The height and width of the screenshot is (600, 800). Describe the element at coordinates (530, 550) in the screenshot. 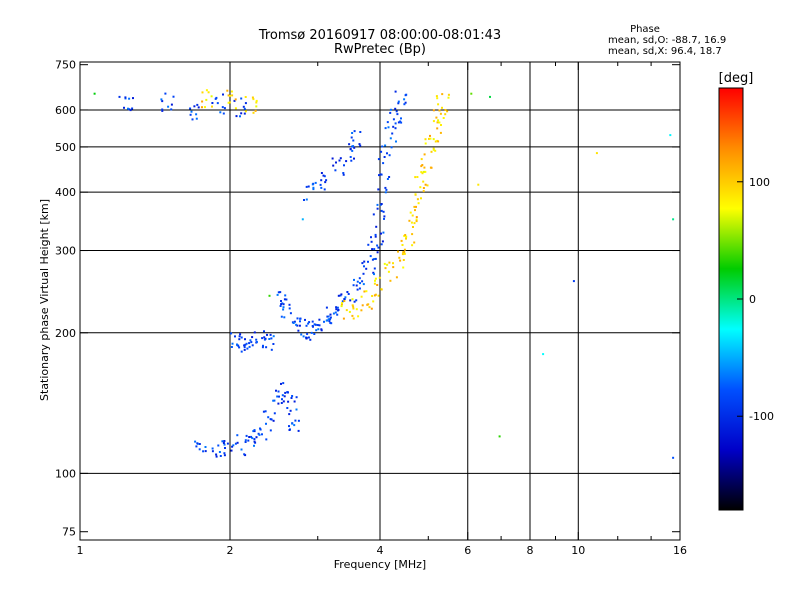

I see `x-tick-label: 8` at that location.